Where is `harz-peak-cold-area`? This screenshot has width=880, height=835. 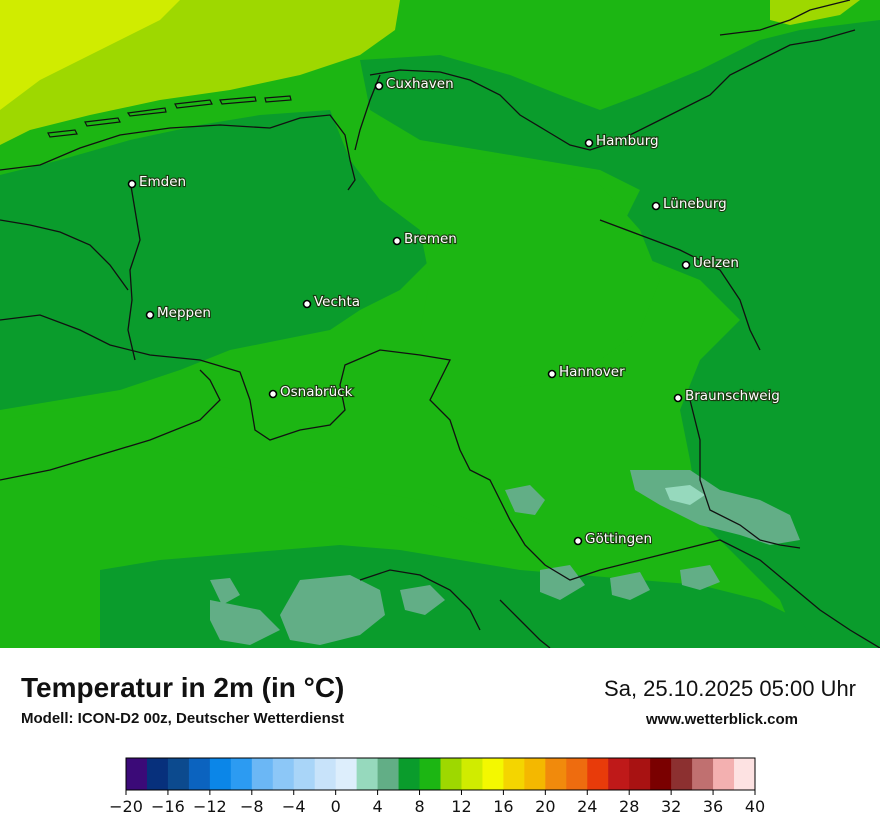
harz-peak-cold-area is located at coordinates (685, 495).